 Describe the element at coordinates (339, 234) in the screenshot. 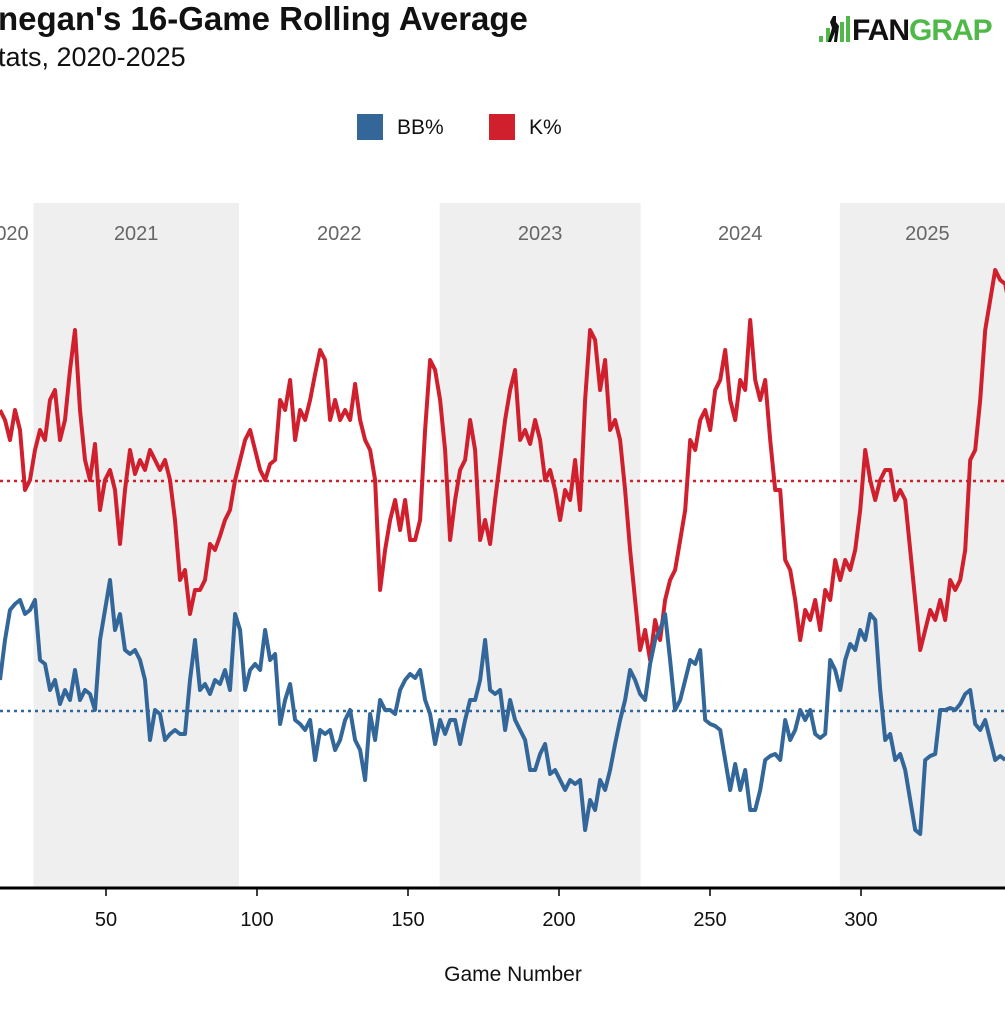

I see `season-label-2022: 2022` at that location.